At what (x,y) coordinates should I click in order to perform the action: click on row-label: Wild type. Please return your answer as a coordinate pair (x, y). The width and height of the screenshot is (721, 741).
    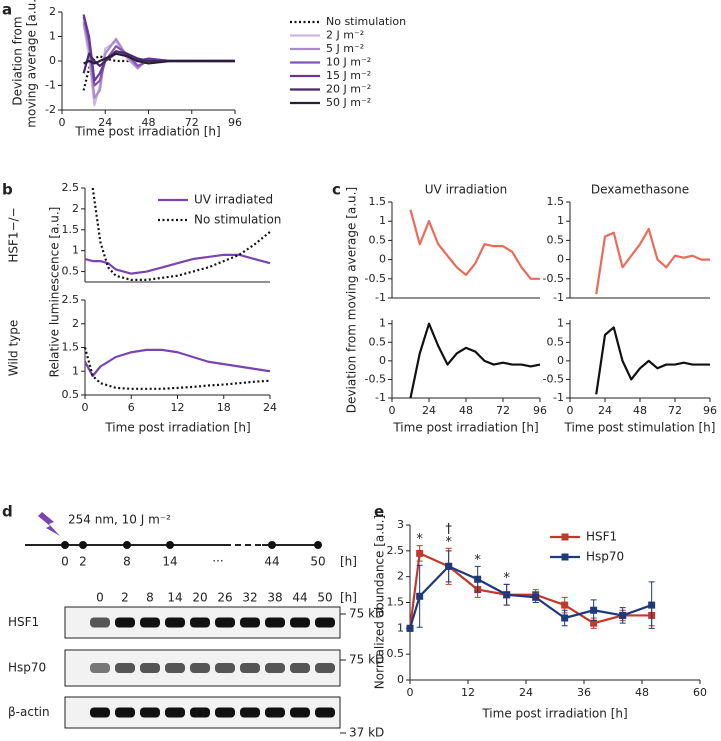
    Looking at the image, I should click on (14, 348).